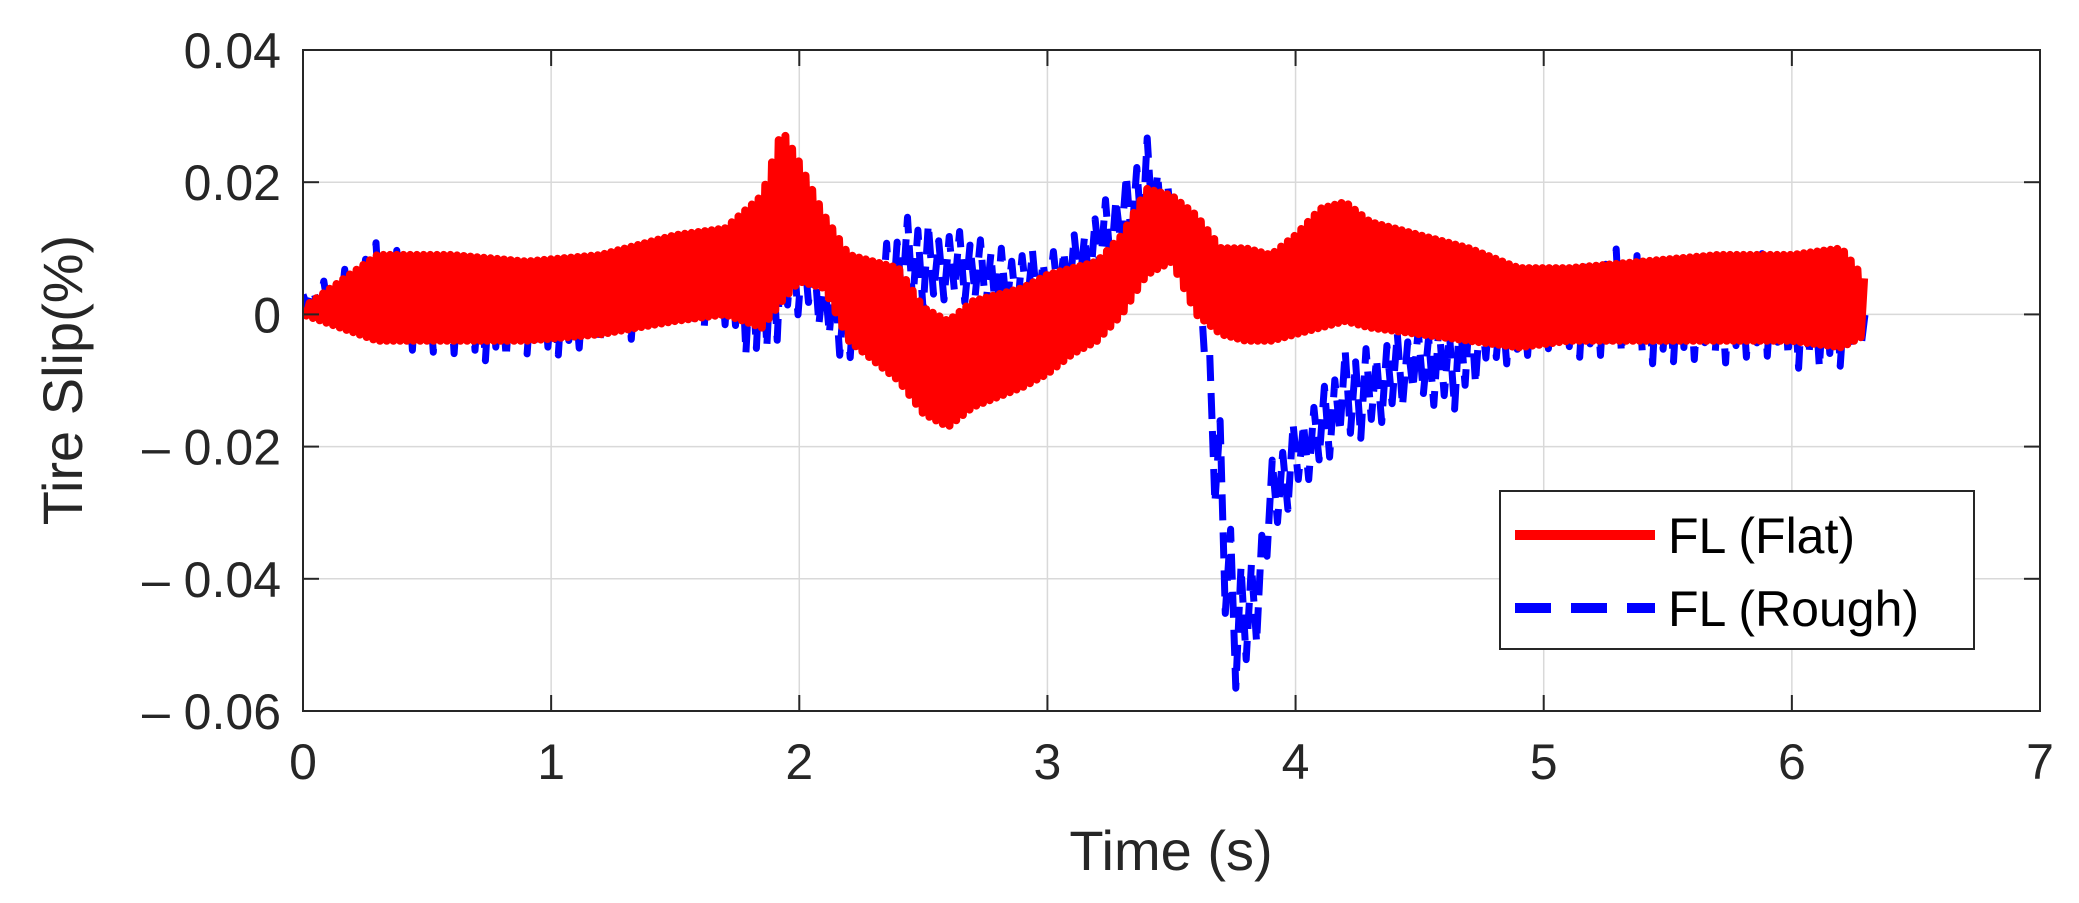  Describe the element at coordinates (267, 315) in the screenshot. I see `y-tick-label: 0` at that location.